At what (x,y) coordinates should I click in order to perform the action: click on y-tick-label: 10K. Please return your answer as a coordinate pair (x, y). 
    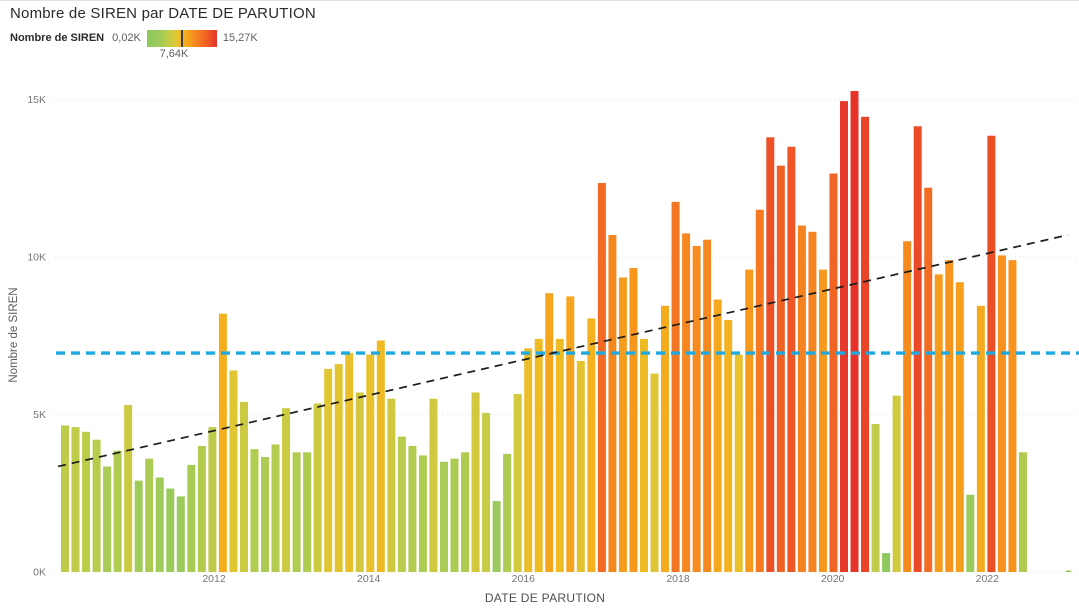
    Looking at the image, I should click on (36, 258).